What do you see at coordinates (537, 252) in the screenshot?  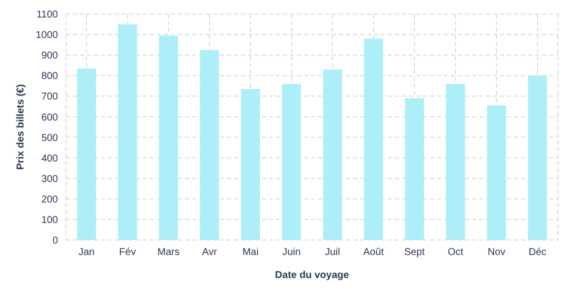 I see `x-tick-label: Déc` at bounding box center [537, 252].